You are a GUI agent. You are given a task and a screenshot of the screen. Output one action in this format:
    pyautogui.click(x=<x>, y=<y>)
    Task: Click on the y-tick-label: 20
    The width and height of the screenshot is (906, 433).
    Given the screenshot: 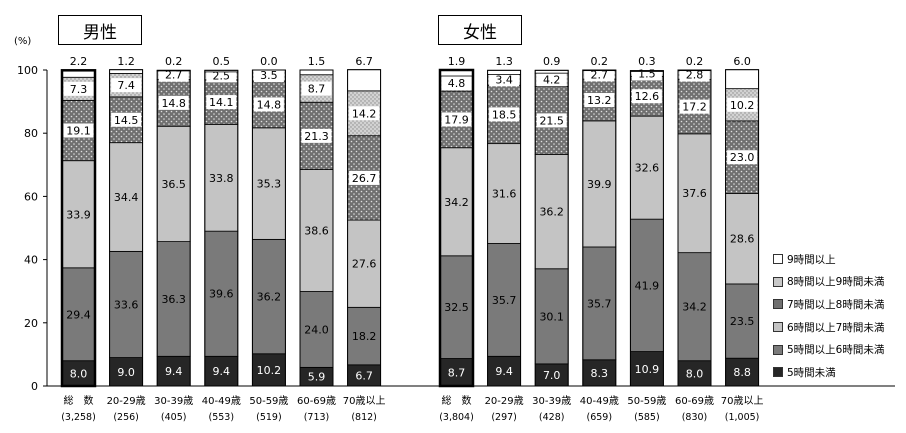 What is the action you would take?
    pyautogui.click(x=31, y=323)
    